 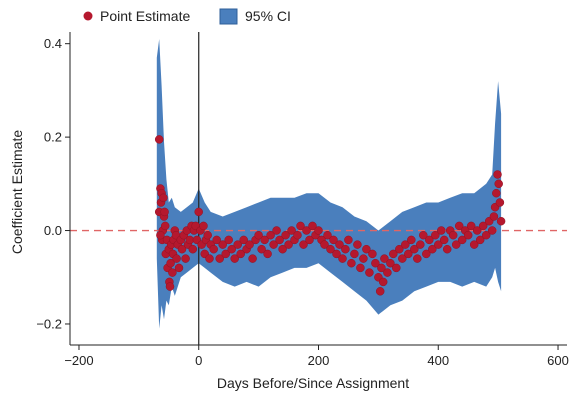 What do you see at coordinates (53, 230) in the screenshot?
I see `y-tick-label: 0.0` at bounding box center [53, 230].